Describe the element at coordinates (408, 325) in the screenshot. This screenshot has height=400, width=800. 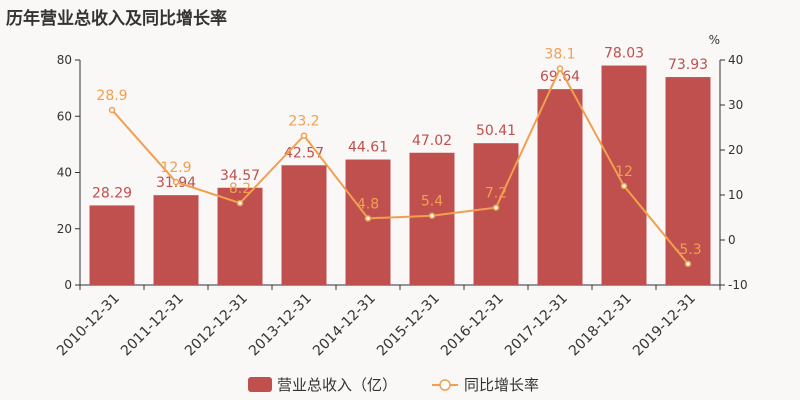
I see `x-tick-label: 2015-12-31` at that location.